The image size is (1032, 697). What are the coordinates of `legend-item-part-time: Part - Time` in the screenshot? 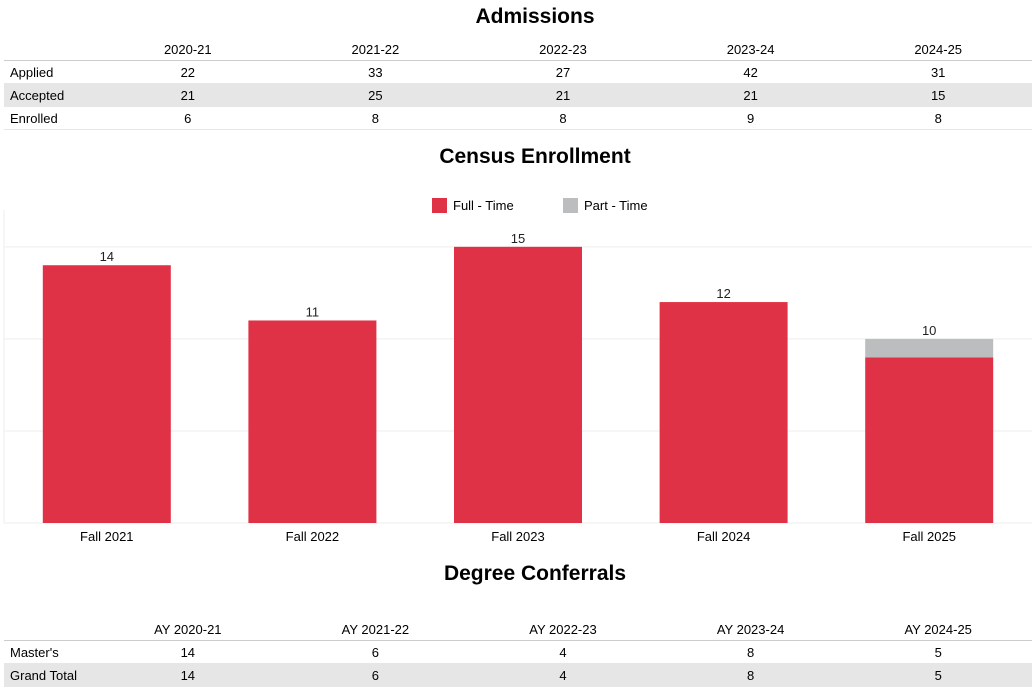 It's located at (605, 205).